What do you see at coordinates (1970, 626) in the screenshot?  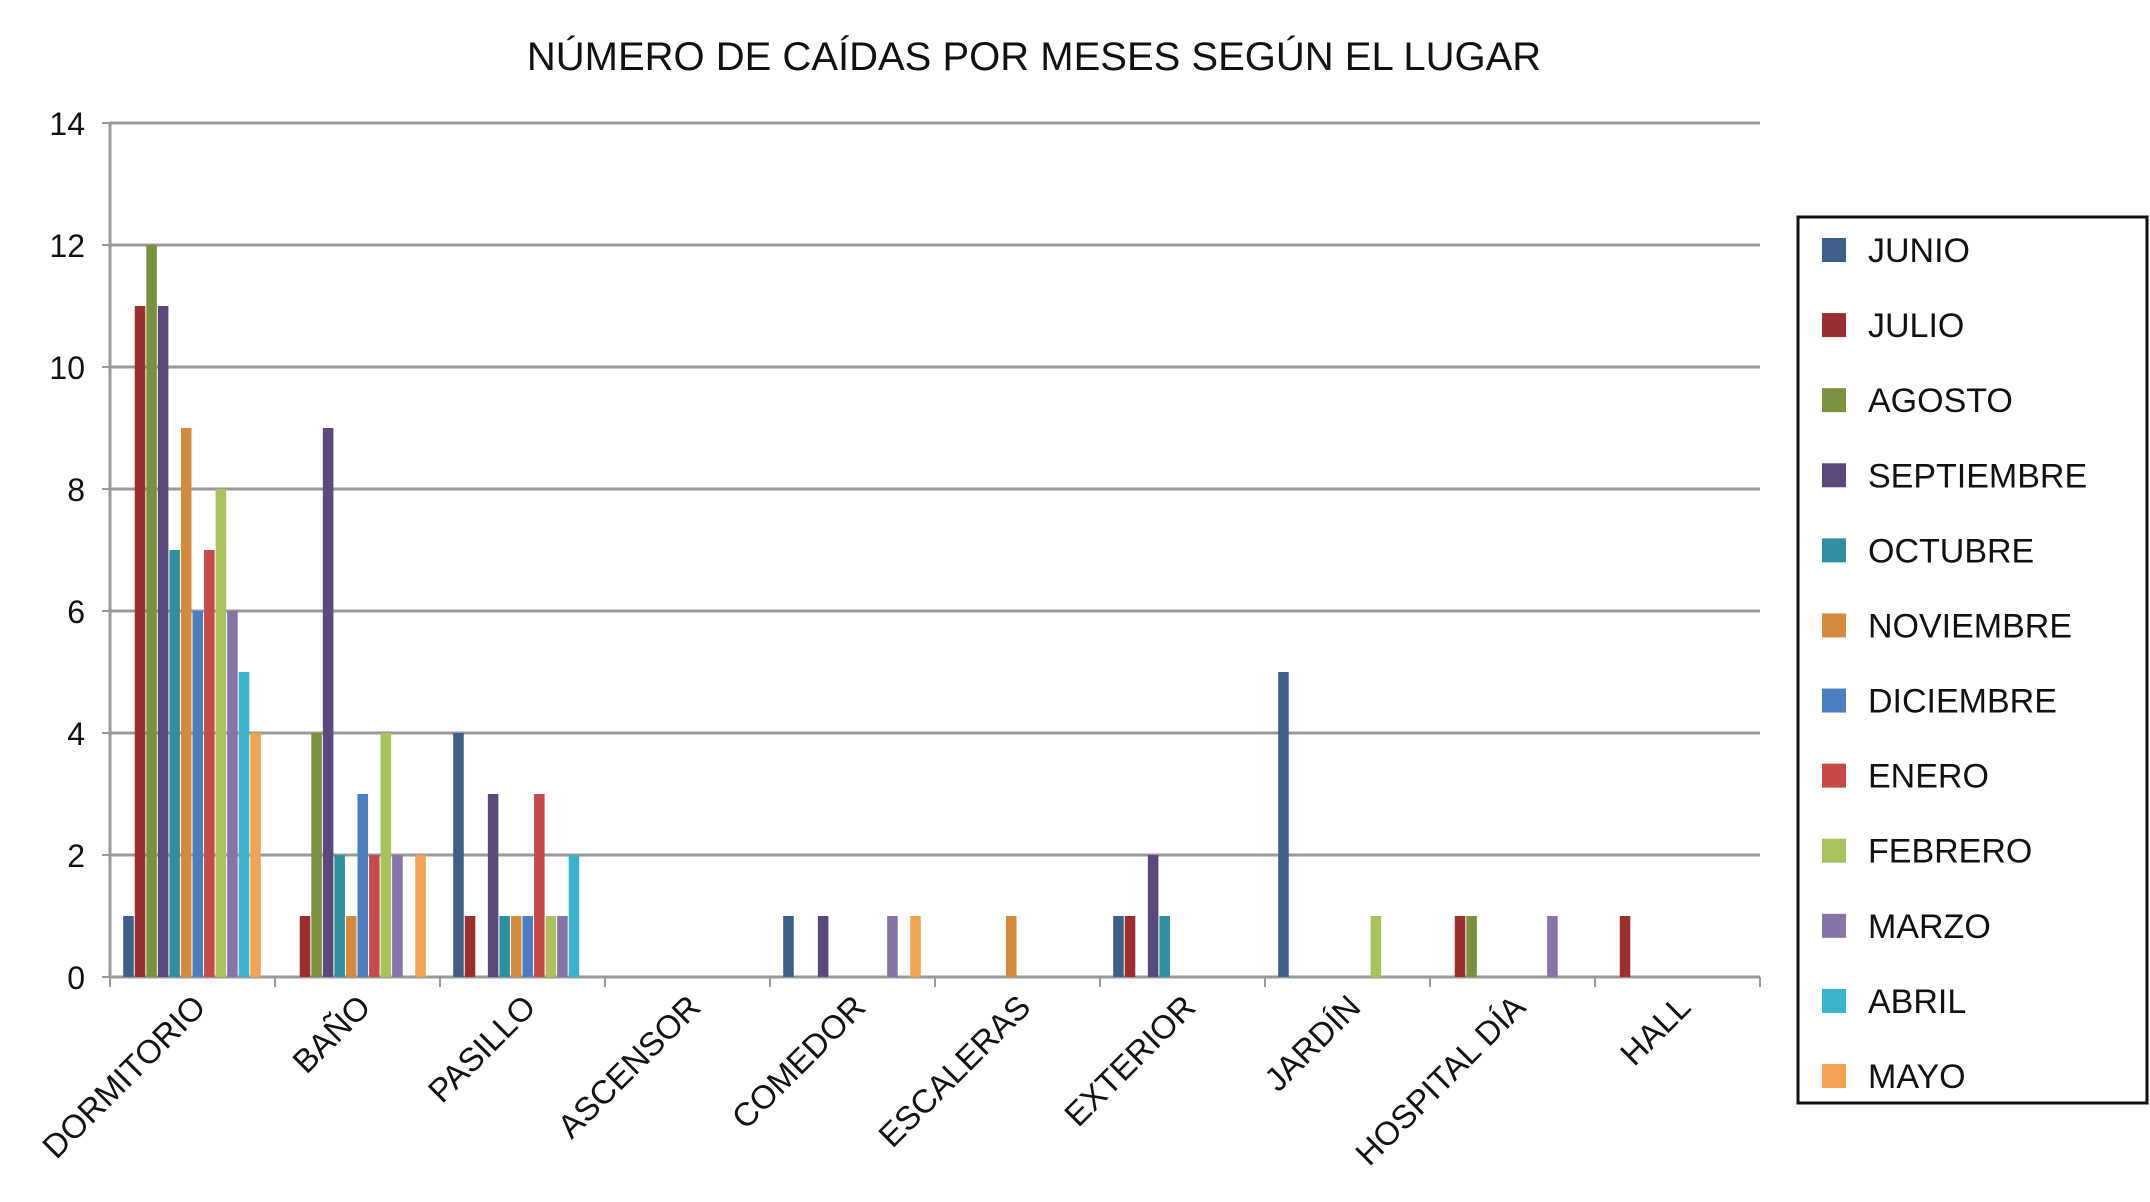 I see `legend-label: NOVIEMBRE` at bounding box center [1970, 626].